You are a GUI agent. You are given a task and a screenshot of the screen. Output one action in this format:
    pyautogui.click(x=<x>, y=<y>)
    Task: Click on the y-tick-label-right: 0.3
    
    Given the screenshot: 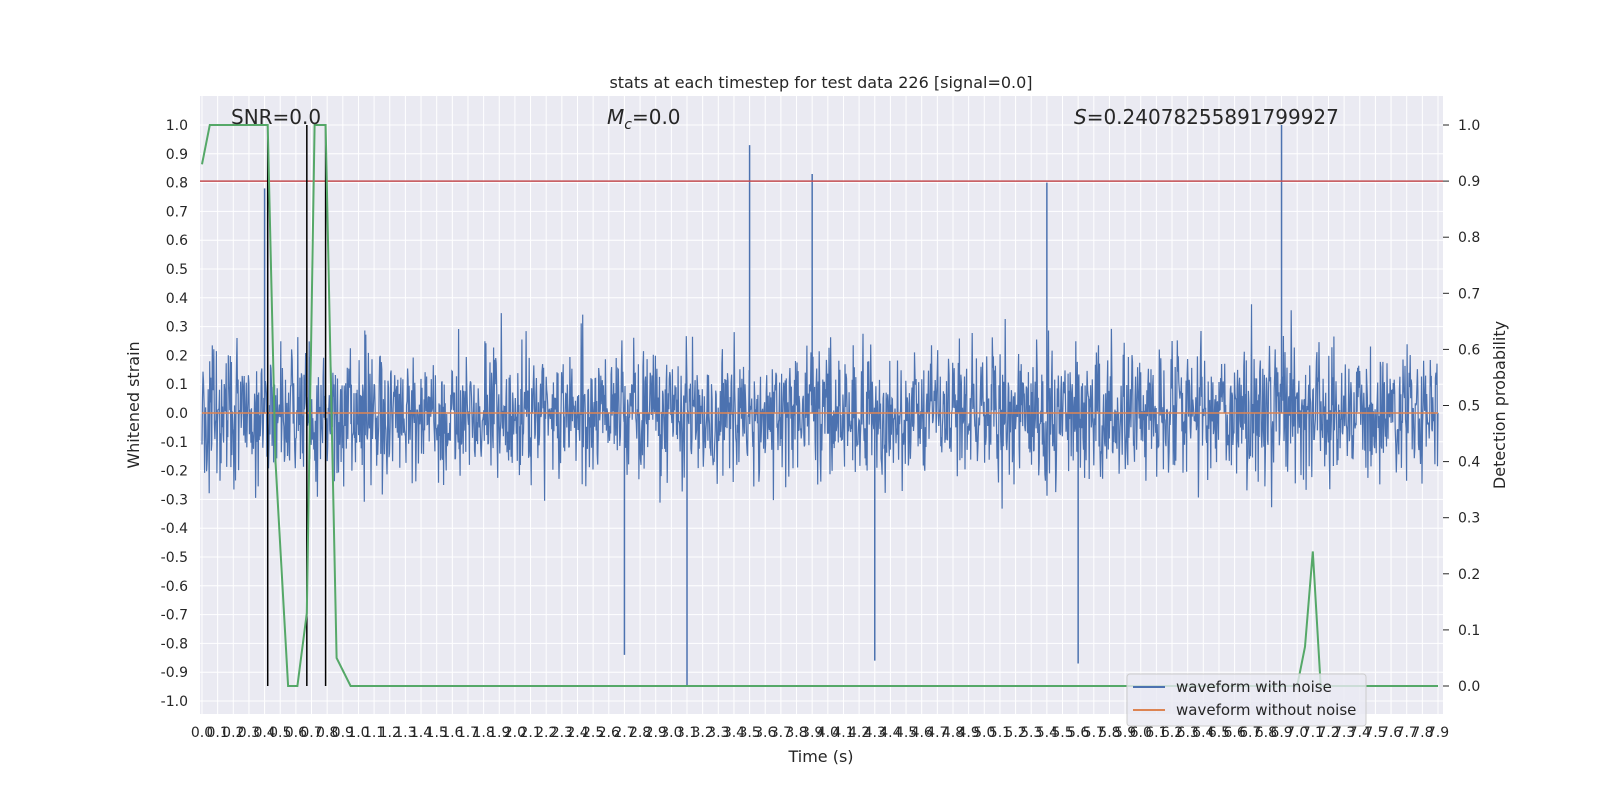 What is the action you would take?
    pyautogui.click(x=1469, y=519)
    